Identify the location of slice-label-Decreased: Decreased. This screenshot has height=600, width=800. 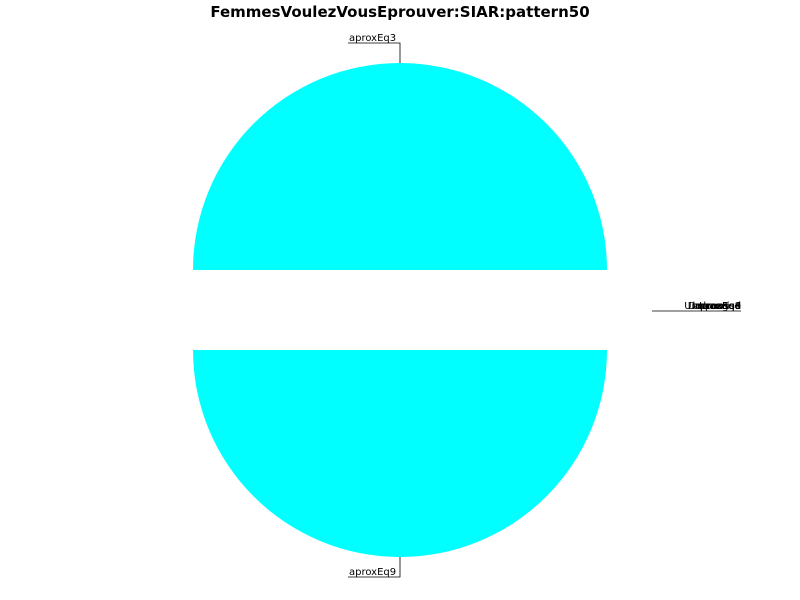
(714, 306).